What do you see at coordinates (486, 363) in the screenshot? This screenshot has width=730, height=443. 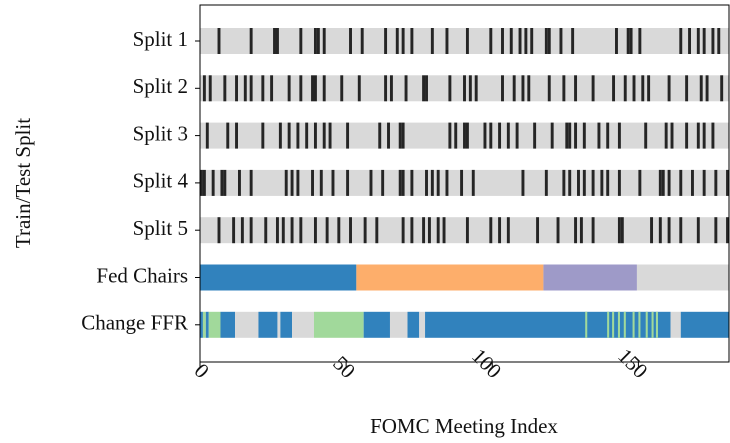 I see `x-tick-label: 100` at bounding box center [486, 363].